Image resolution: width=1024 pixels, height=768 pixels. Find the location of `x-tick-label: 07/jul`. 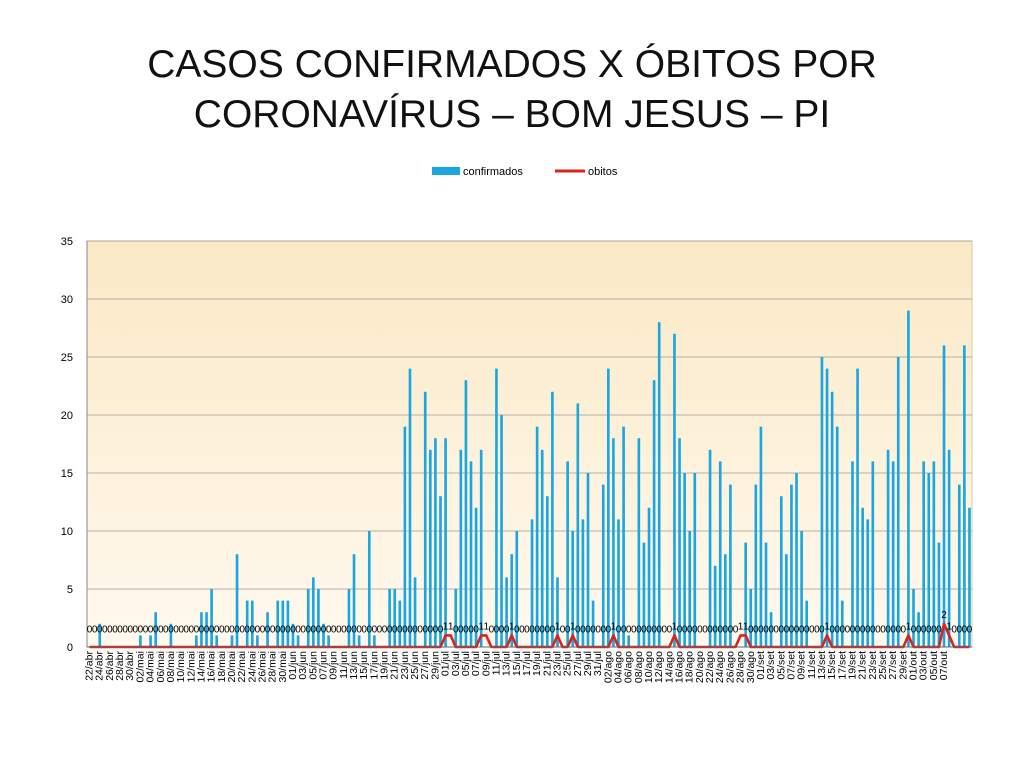

x-tick-label: 07/jul is located at coordinates (476, 663).